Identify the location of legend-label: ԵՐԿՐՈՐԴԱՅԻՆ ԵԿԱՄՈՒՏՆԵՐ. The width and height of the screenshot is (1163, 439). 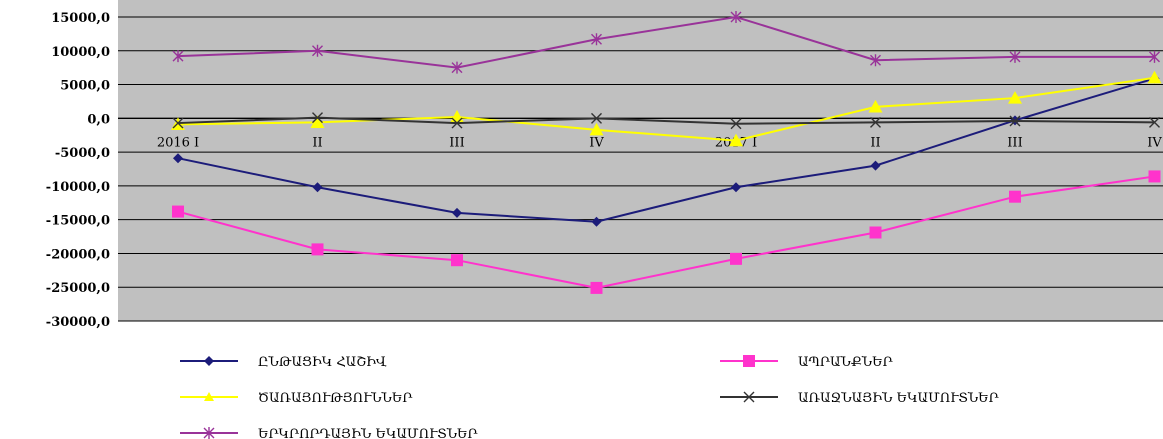
(368, 433).